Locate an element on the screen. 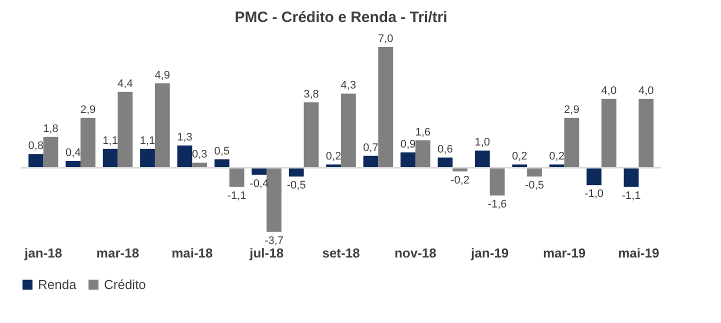 The height and width of the screenshot is (323, 721). x-tick-label: jan-19 is located at coordinates (489, 253).